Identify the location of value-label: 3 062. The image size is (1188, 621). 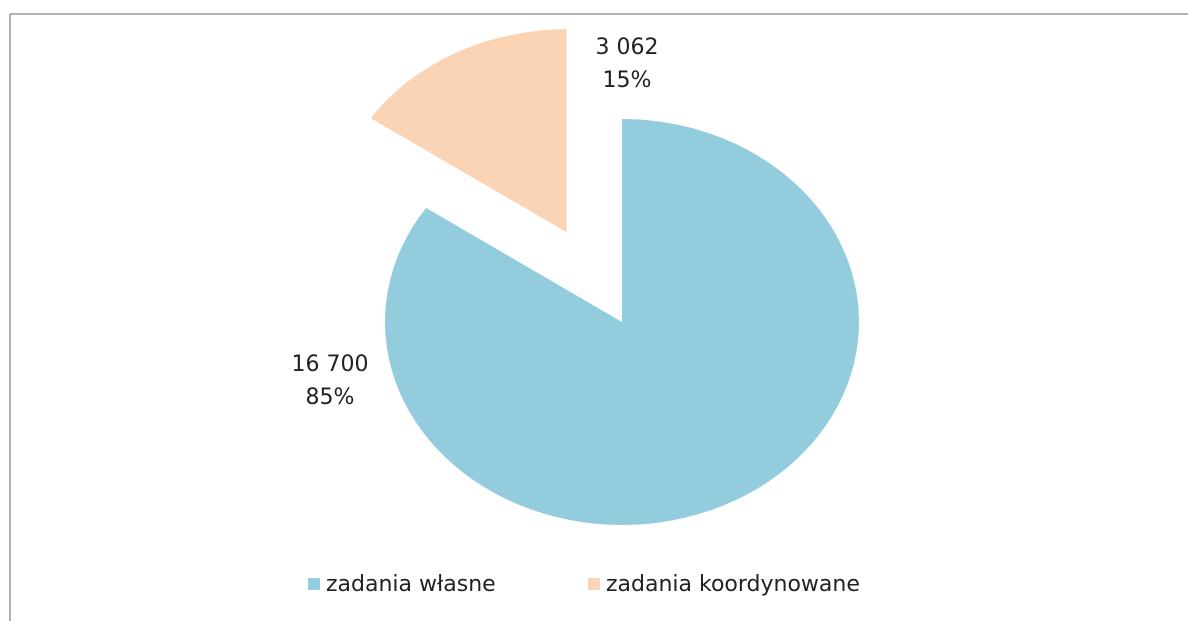
(627, 47).